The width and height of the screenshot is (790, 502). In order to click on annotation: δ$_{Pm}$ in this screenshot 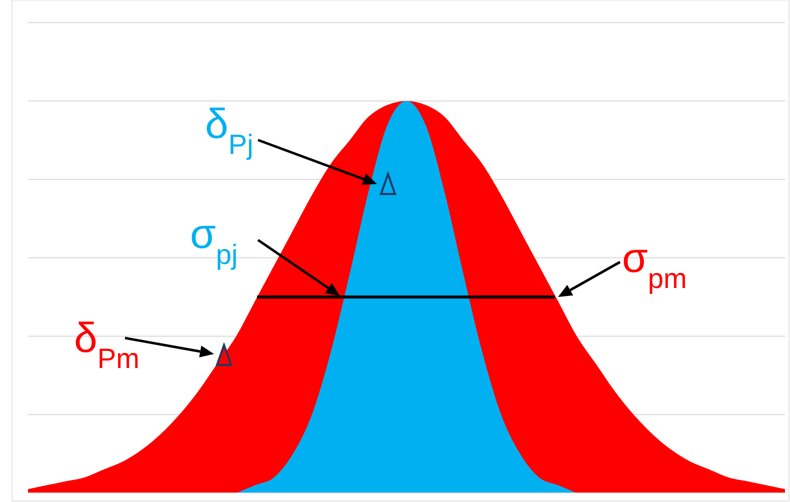, I will do `click(107, 344)`.